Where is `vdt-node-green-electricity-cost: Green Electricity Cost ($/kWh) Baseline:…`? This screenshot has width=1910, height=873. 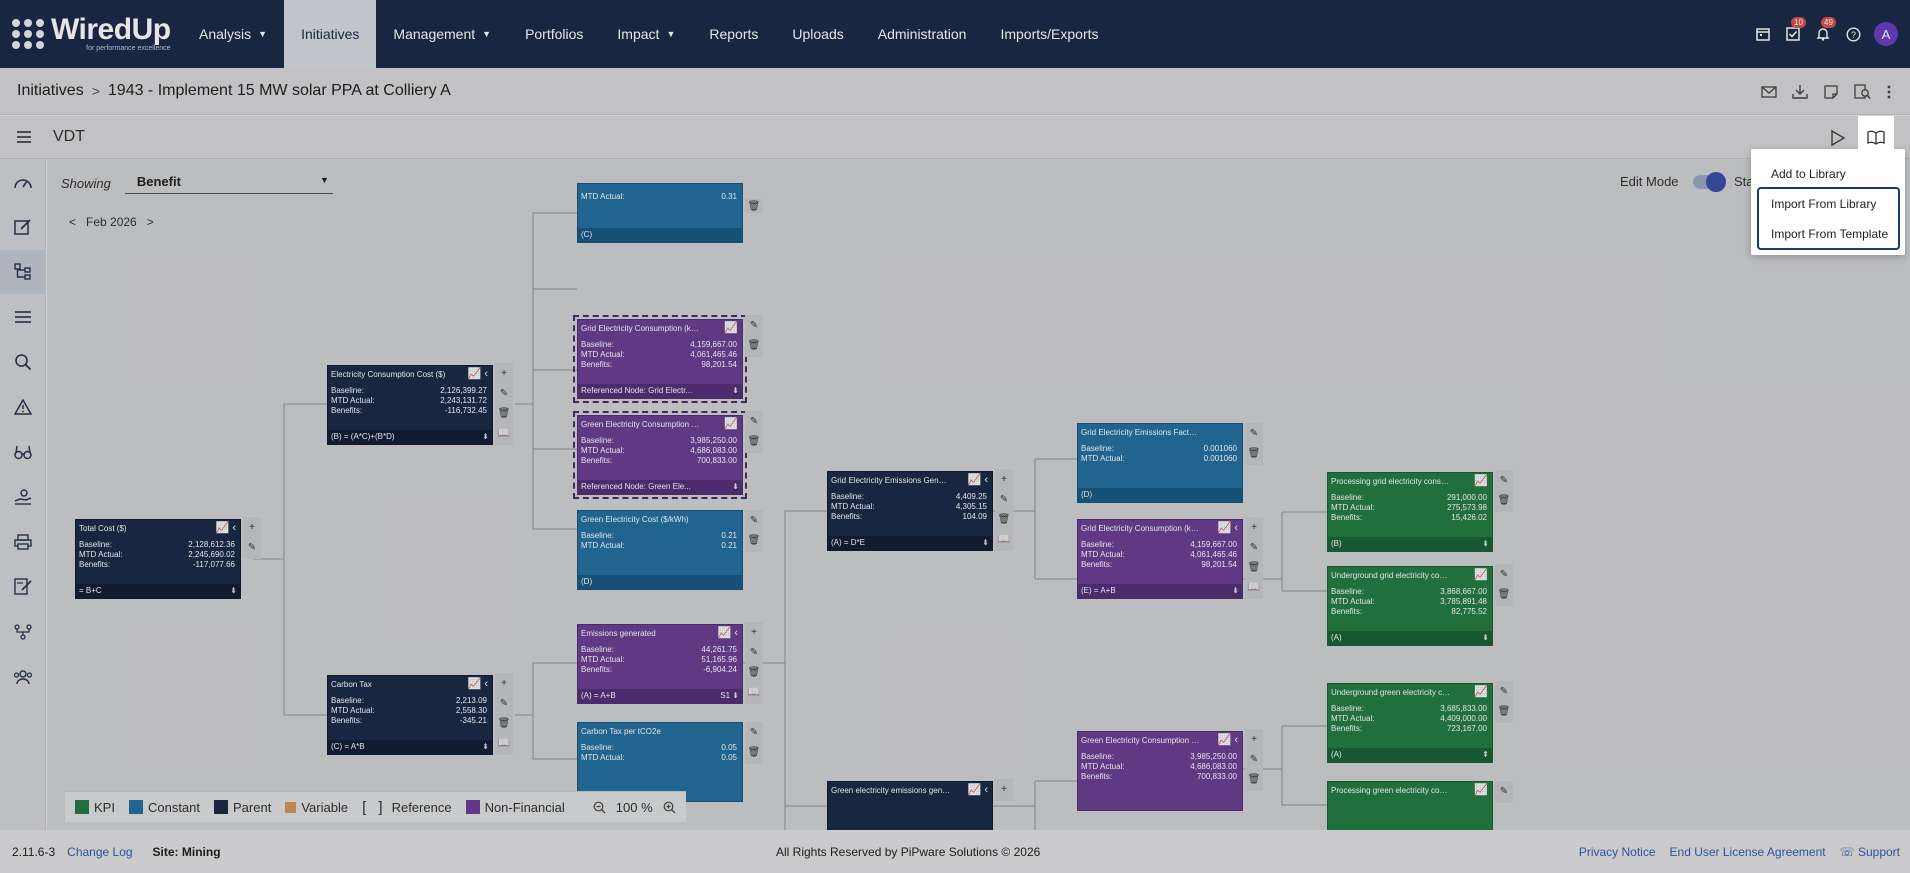
vdt-node-green-electricity-cost: Green Electricity Cost ($/kWh) Baseline:… is located at coordinates (660, 550).